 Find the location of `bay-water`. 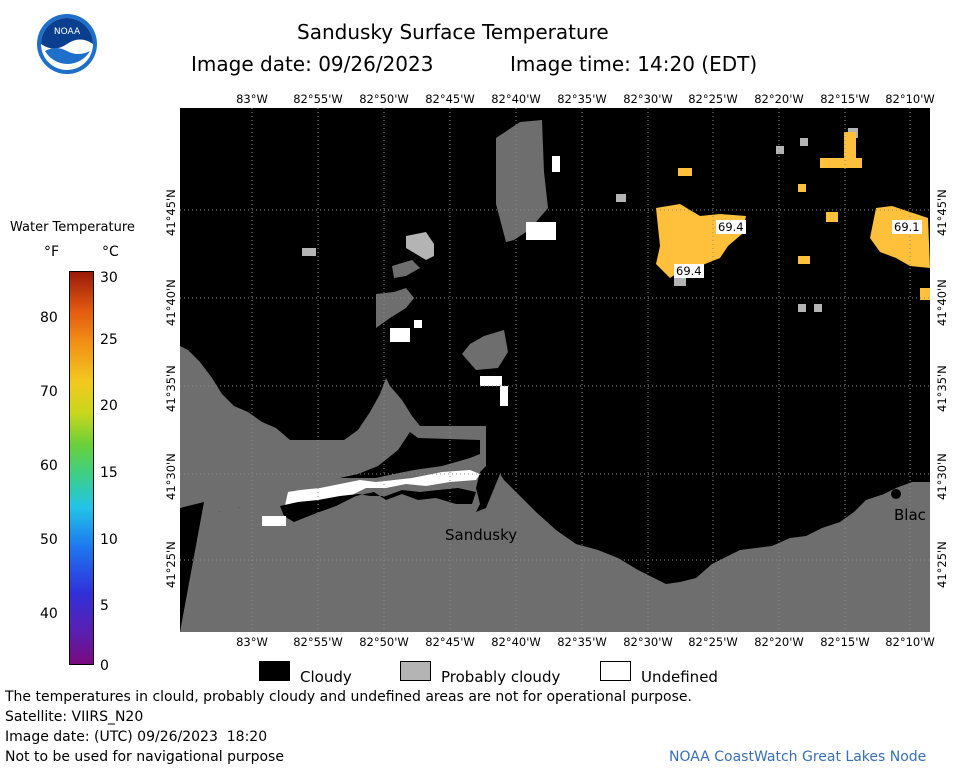

bay-water is located at coordinates (378, 505).